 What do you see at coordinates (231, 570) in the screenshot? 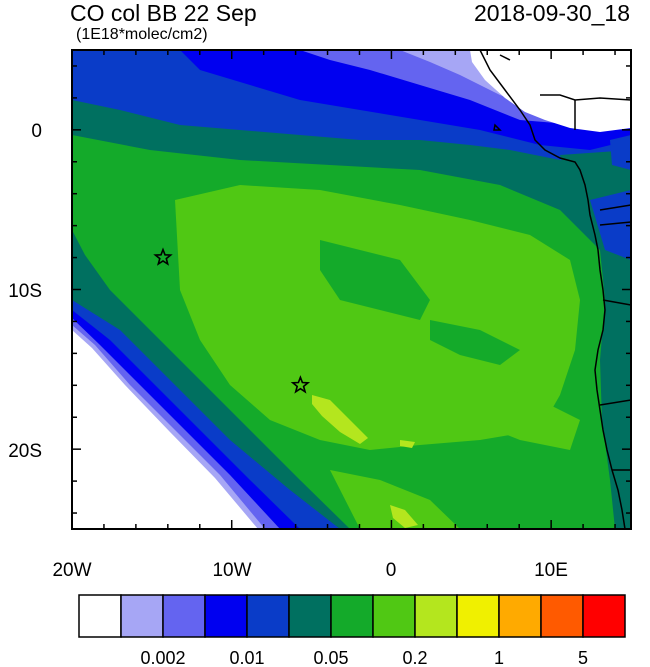
I see `x-tick-label: 10W` at bounding box center [231, 570].